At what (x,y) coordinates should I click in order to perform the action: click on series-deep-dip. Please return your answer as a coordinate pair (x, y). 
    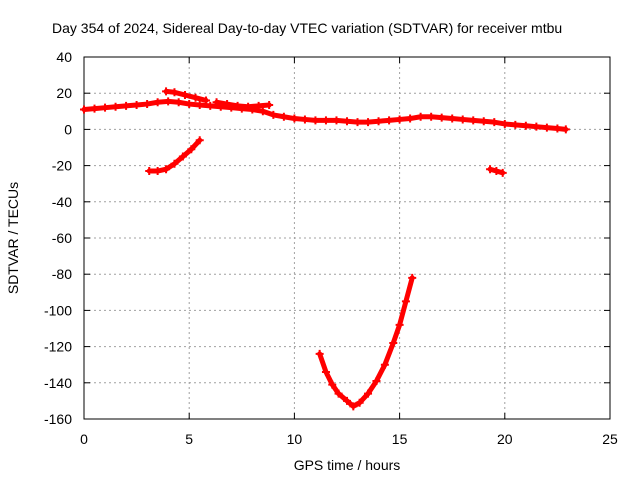
    Looking at the image, I should click on (366, 342).